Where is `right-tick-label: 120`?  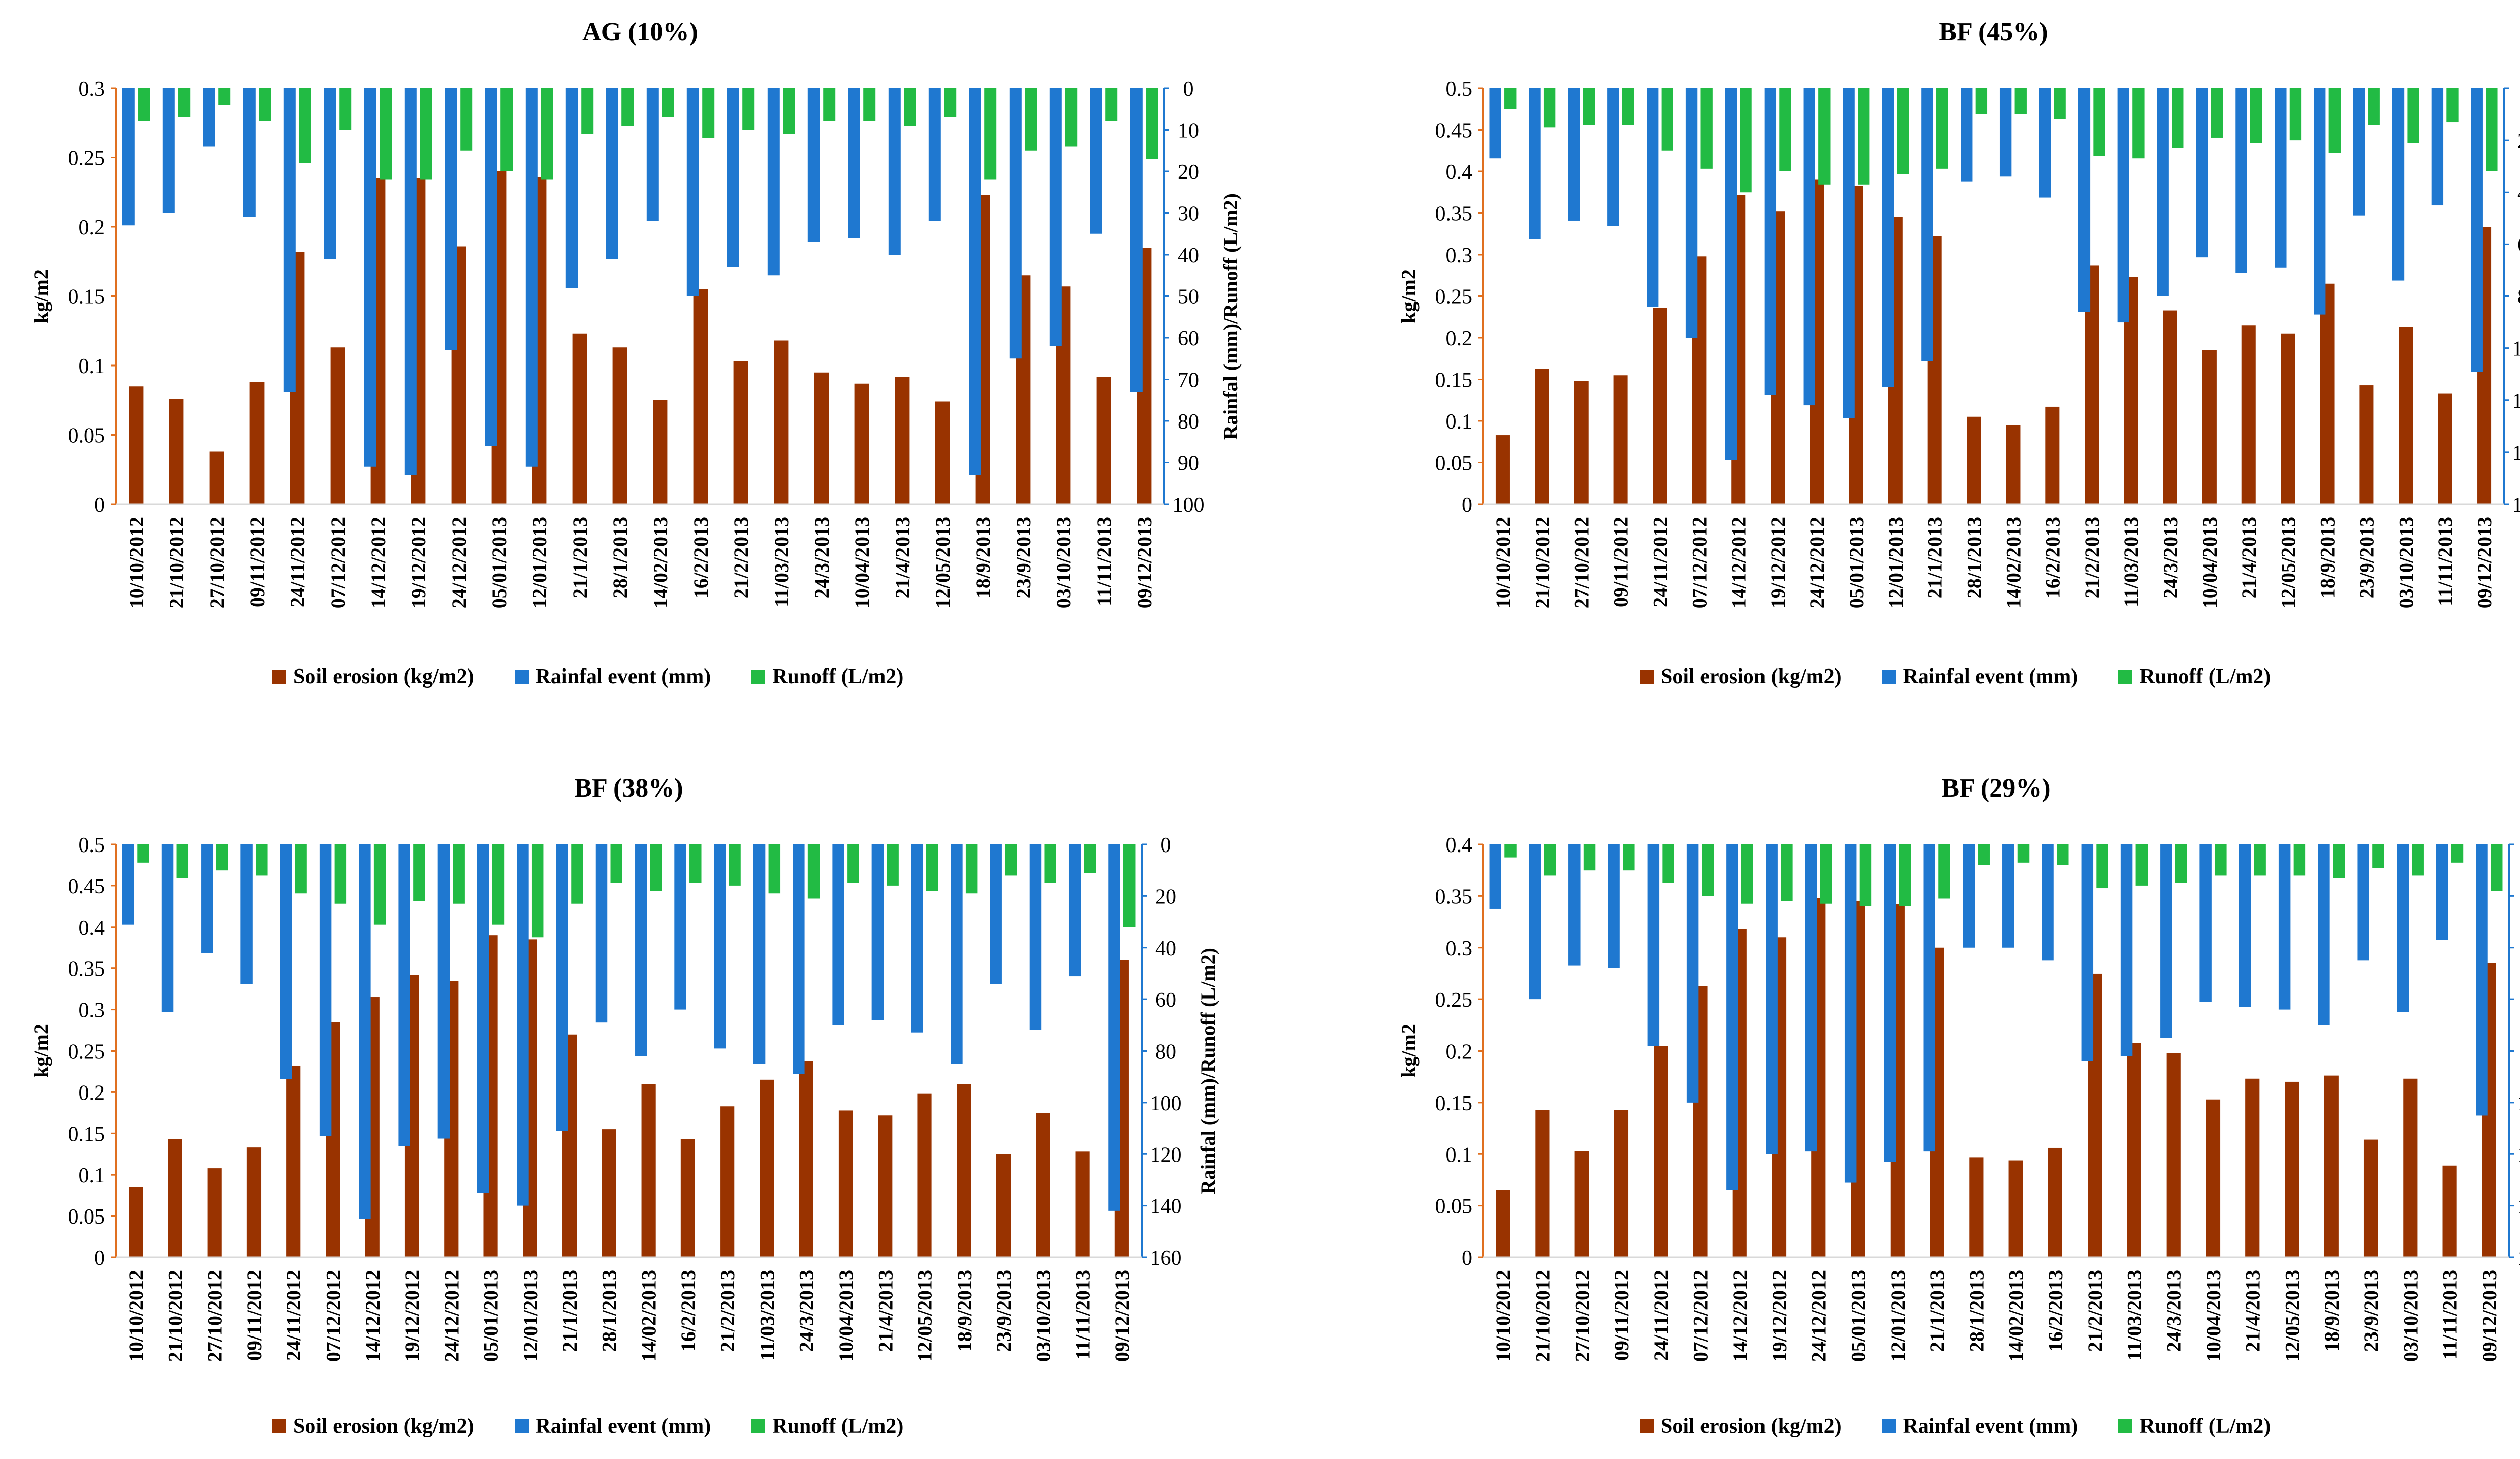 right-tick-label: 120 is located at coordinates (1166, 1155).